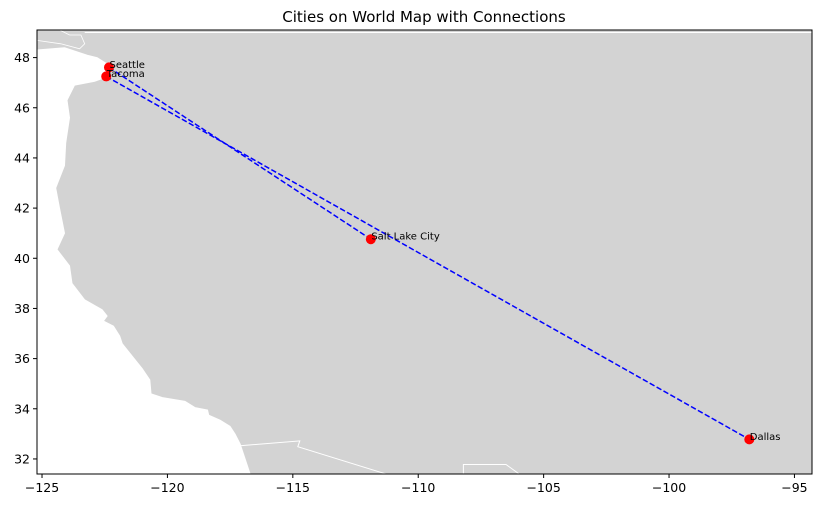 The image size is (822, 512). What do you see at coordinates (42, 487) in the screenshot?
I see `x-tick-label: −125` at bounding box center [42, 487].